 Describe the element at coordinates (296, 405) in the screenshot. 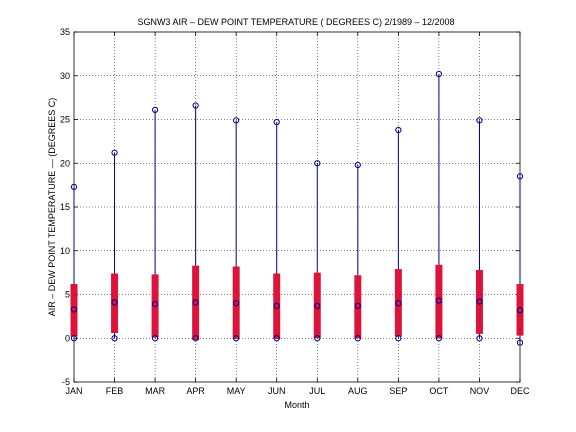

I see `x-axis-label: Month` at that location.